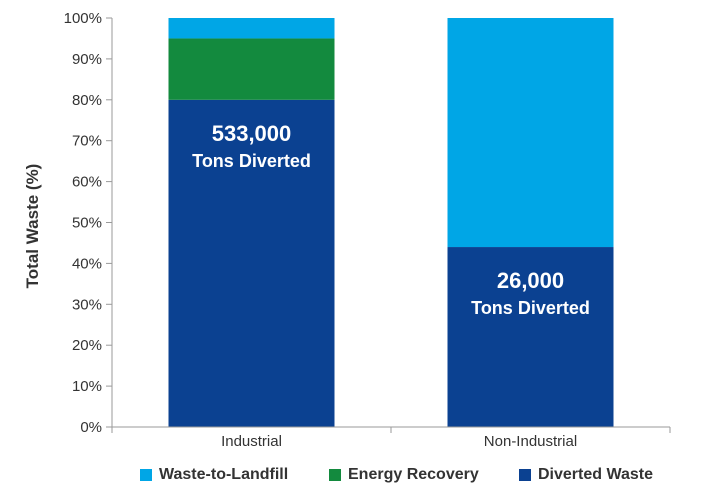  I want to click on y-tick-label: 60%, so click(87, 182).